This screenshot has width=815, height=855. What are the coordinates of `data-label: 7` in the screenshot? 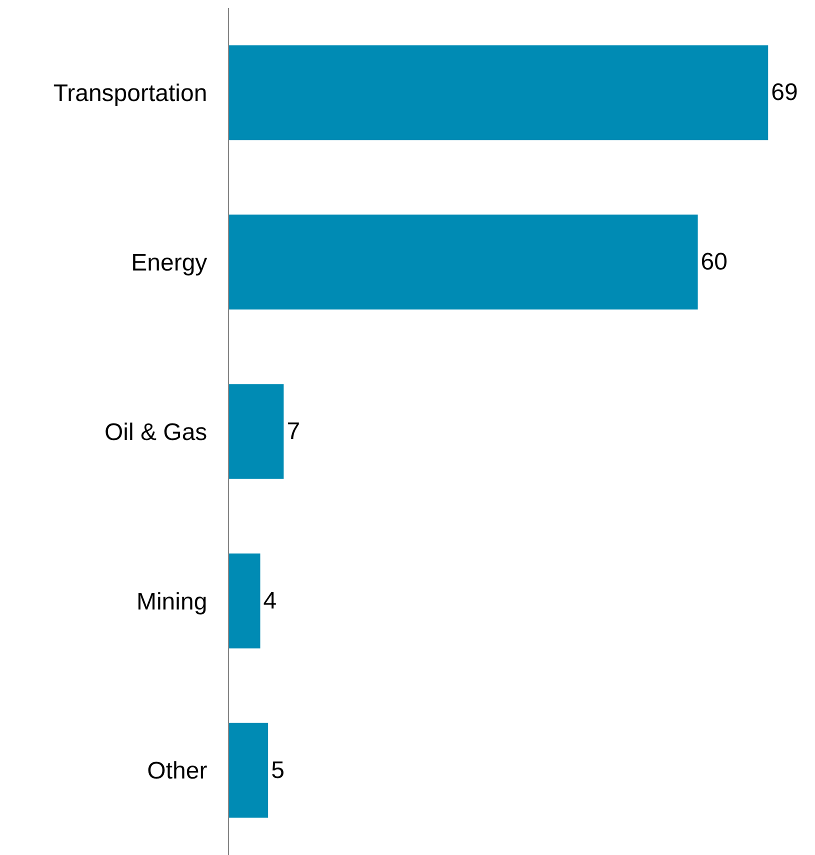 It's located at (293, 431).